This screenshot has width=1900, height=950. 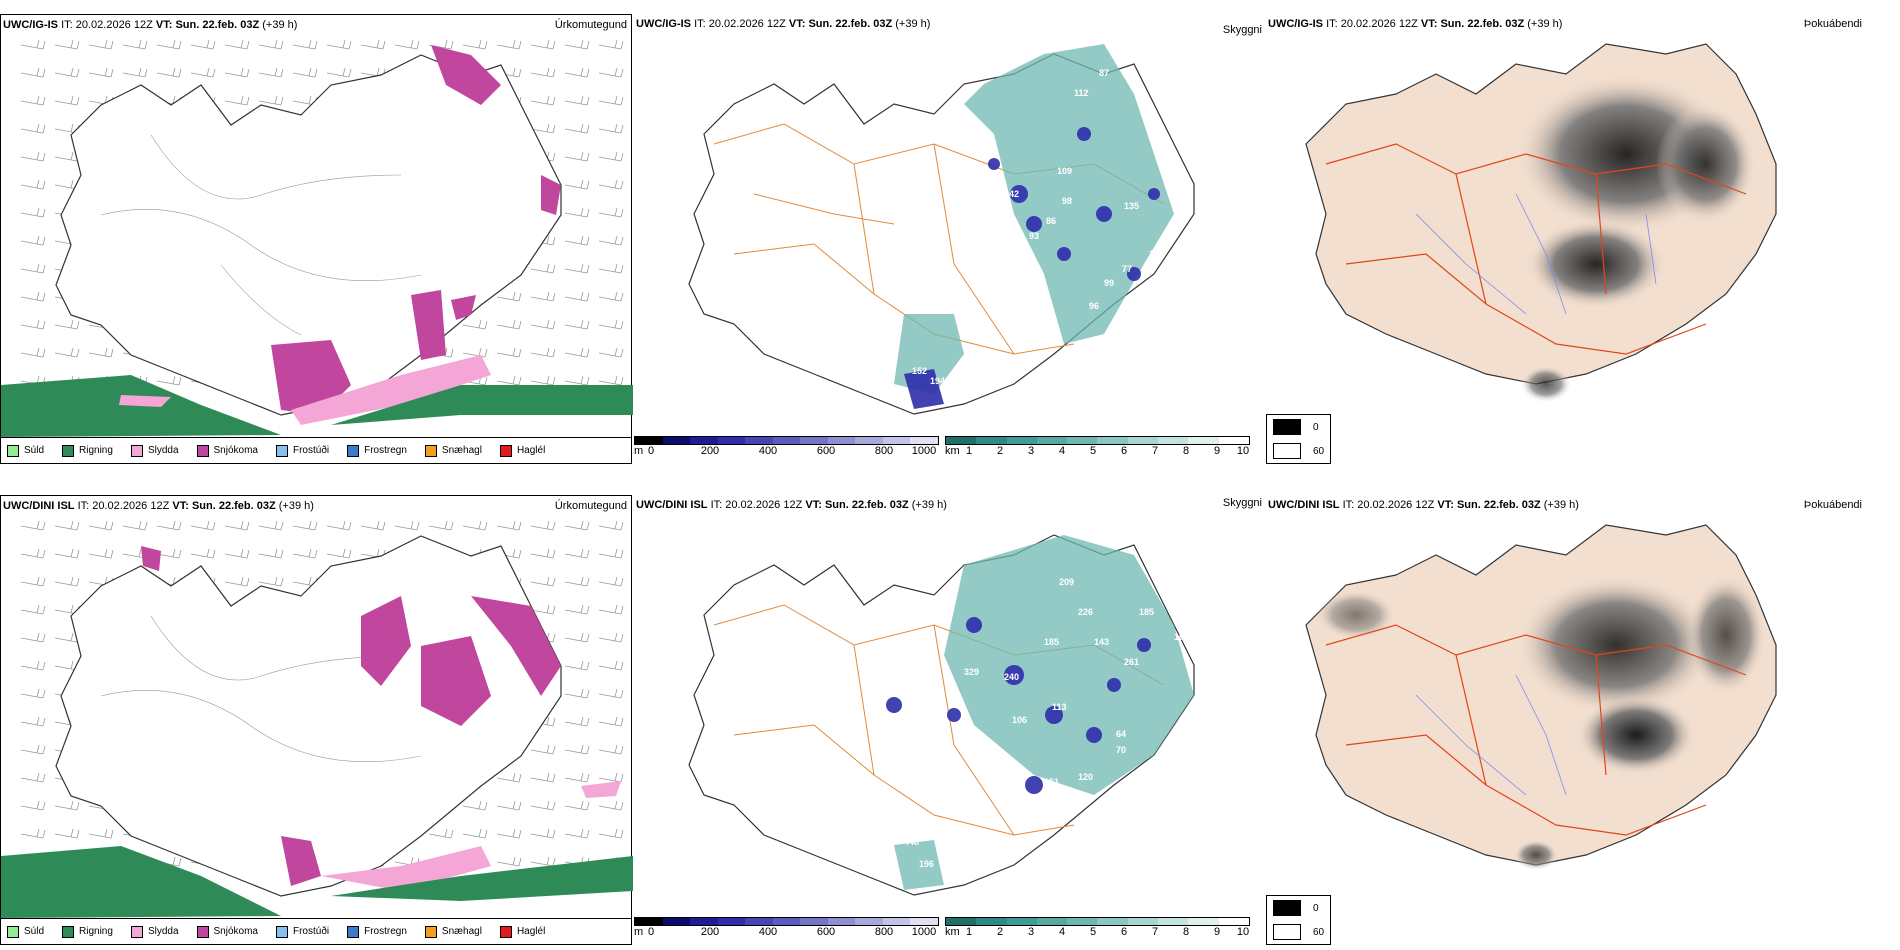 I want to click on vis-label: 209, so click(x=1066, y=582).